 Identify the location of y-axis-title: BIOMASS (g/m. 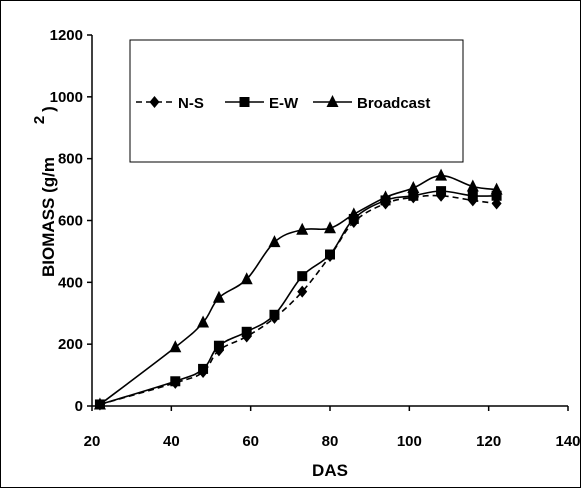
(48, 217).